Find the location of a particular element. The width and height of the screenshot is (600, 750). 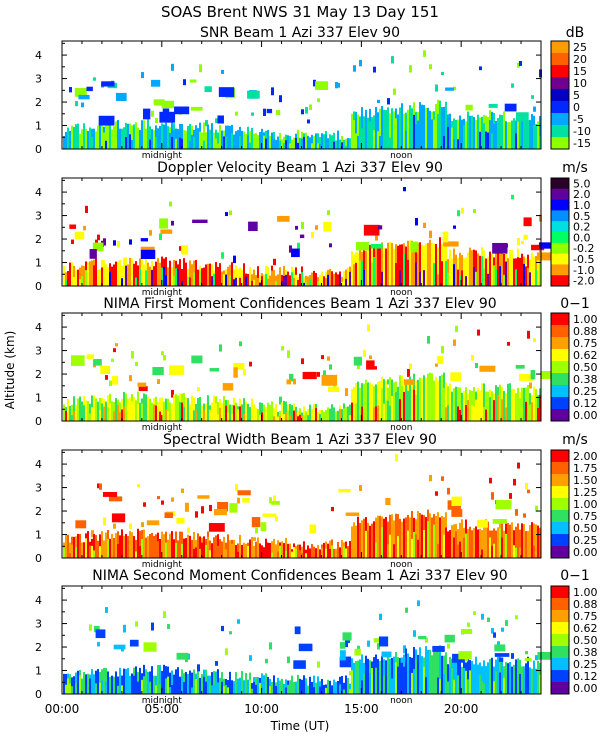

colorbar-label: 0.88 is located at coordinates (585, 604).